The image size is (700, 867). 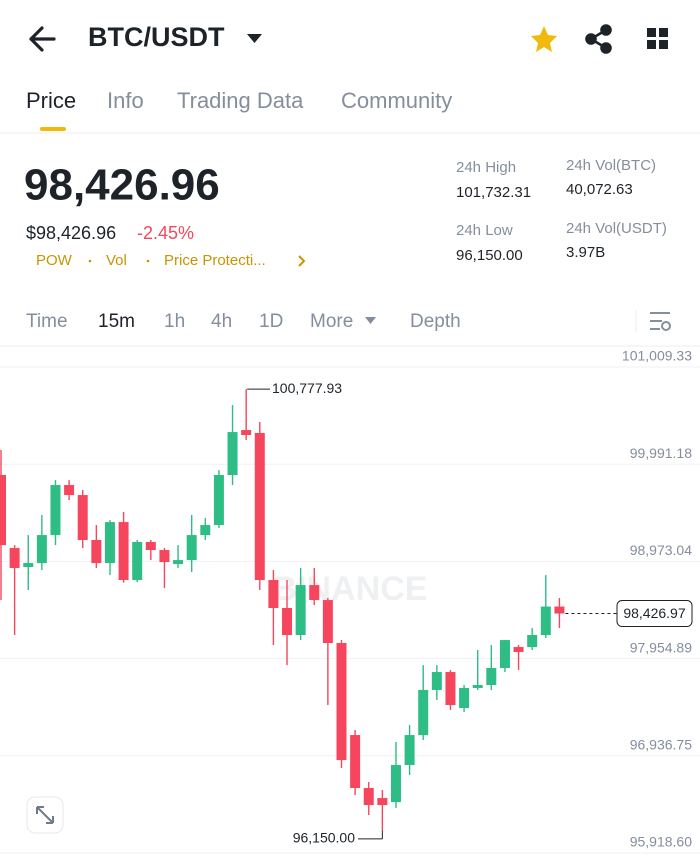 I want to click on chevron, so click(x=302, y=261).